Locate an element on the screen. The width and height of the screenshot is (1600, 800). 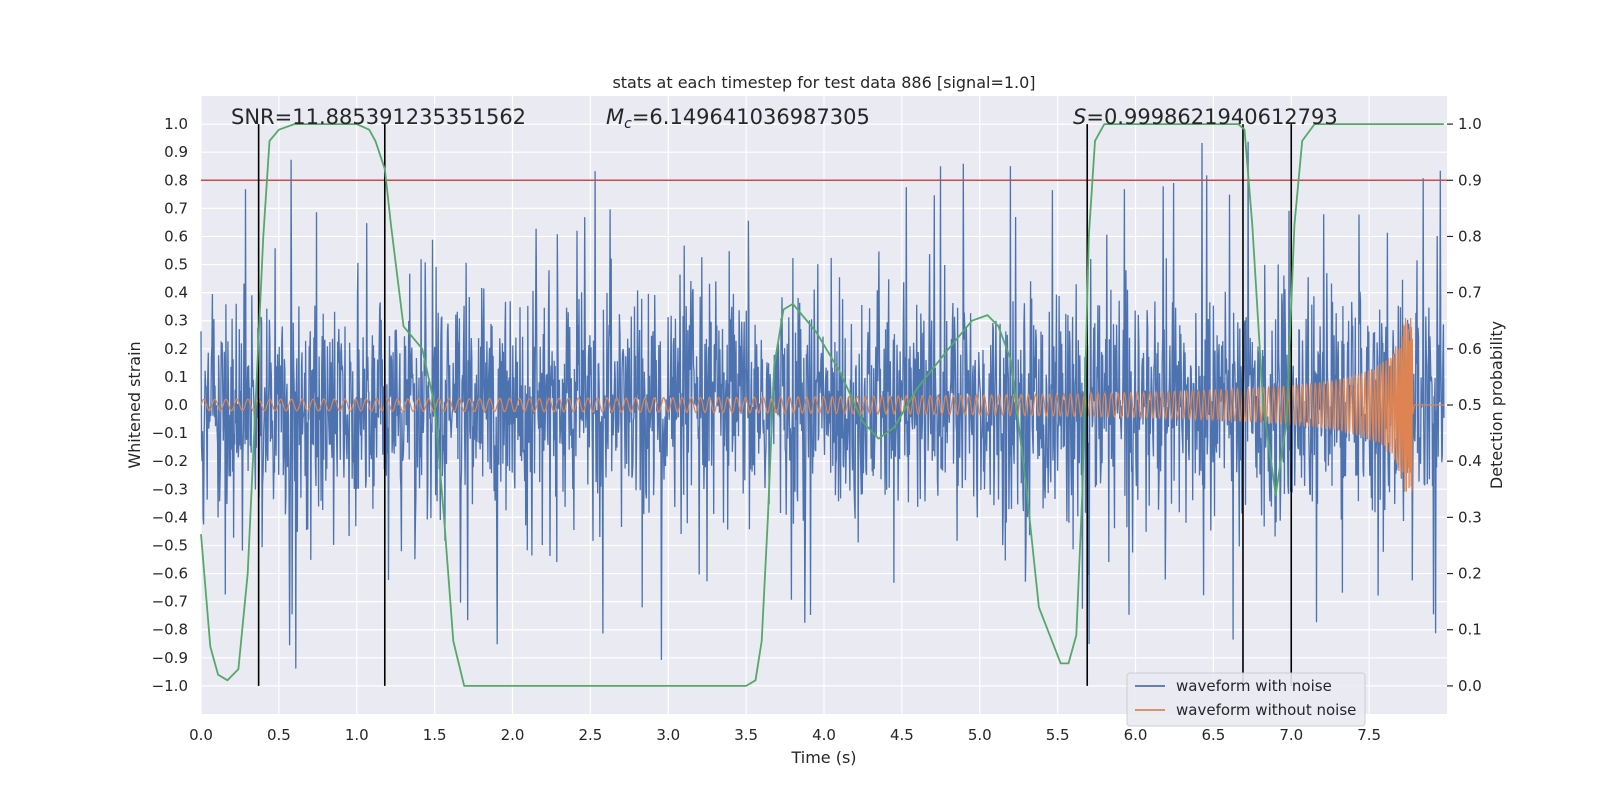
y-tick-label: −0.5 is located at coordinates (170, 545).